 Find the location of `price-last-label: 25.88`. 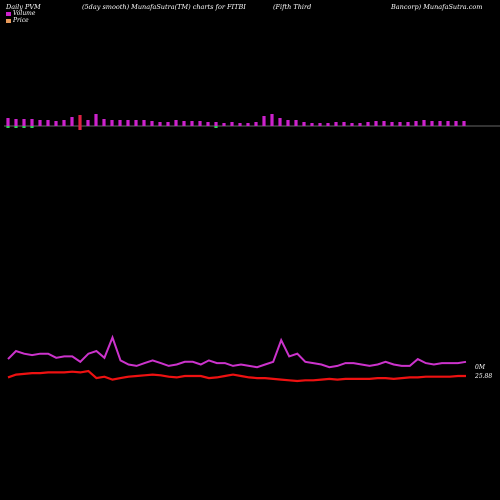

price-last-label: 25.88 is located at coordinates (483, 376).